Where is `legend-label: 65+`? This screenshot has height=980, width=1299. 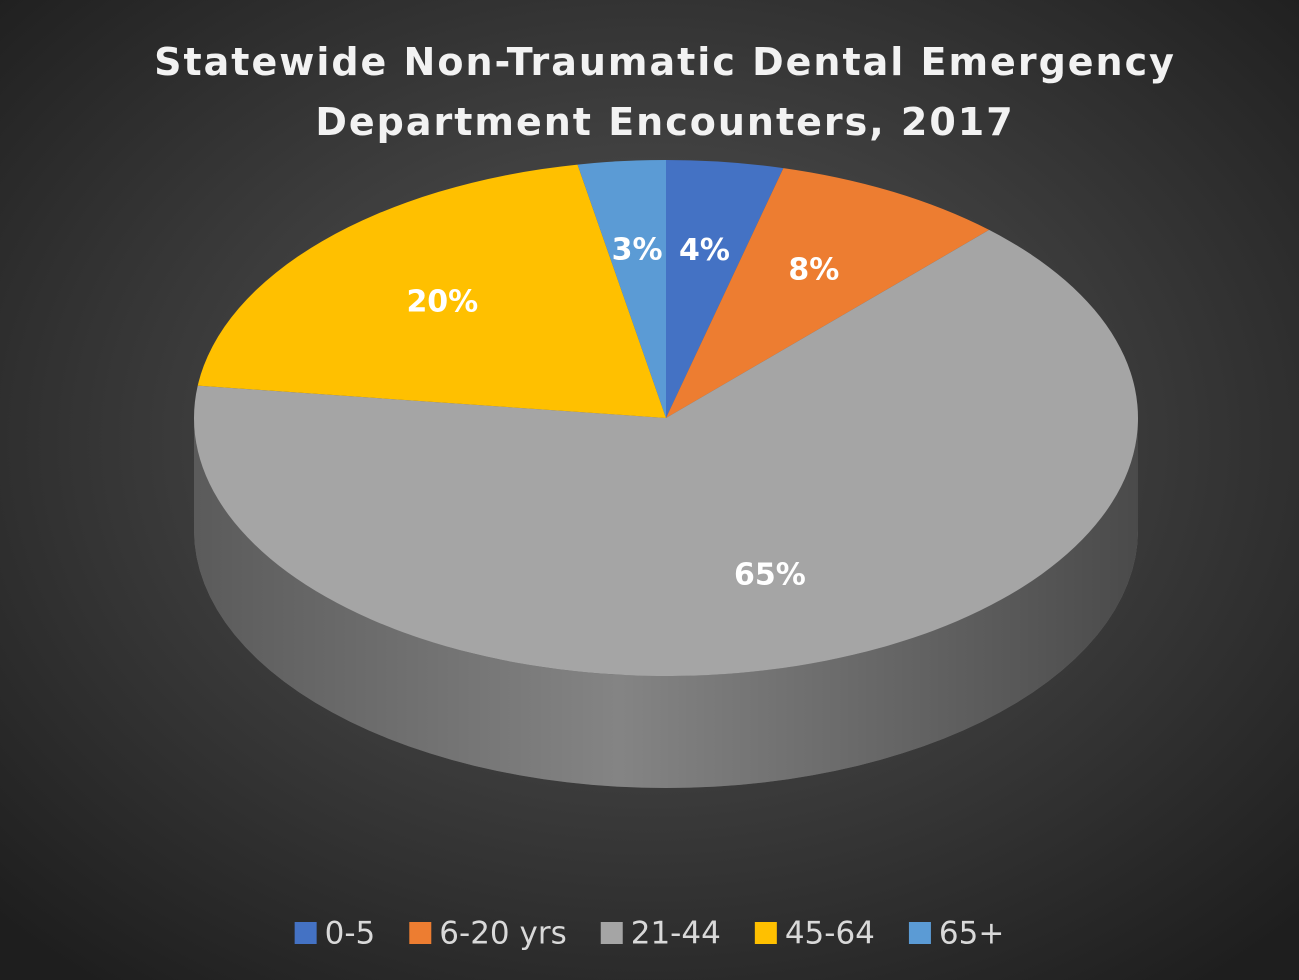
legend-label: 65+ is located at coordinates (971, 934).